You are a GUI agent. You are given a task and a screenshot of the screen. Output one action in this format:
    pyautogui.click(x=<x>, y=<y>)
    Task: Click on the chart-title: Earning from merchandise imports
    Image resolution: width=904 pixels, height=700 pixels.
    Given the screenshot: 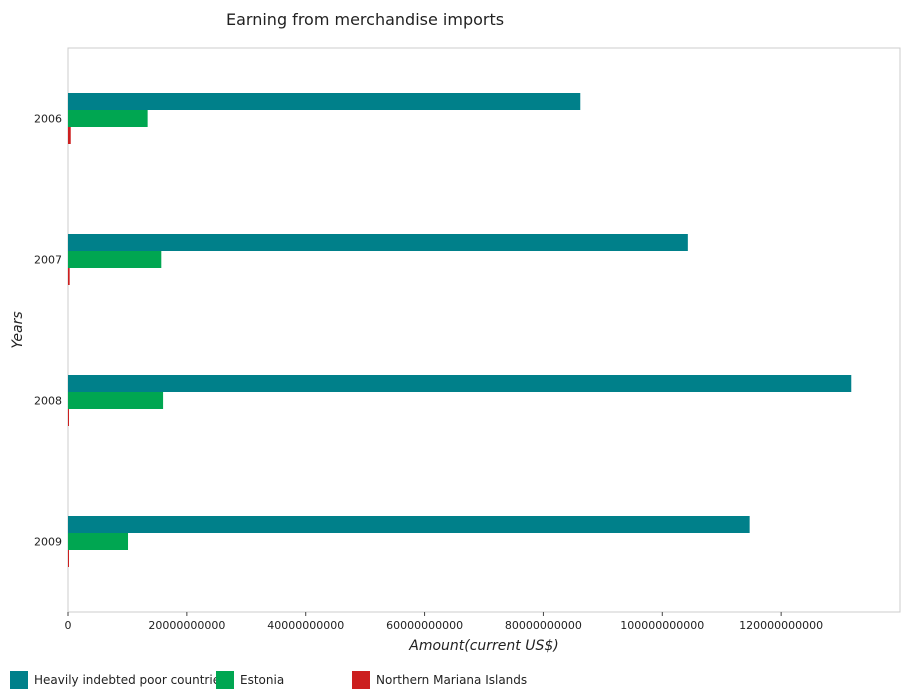 What is the action you would take?
    pyautogui.click(x=365, y=19)
    